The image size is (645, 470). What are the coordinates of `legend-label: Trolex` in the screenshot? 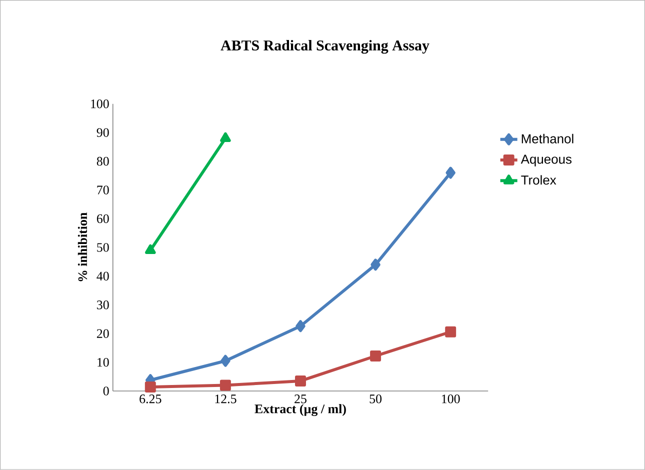 It's located at (538, 180).